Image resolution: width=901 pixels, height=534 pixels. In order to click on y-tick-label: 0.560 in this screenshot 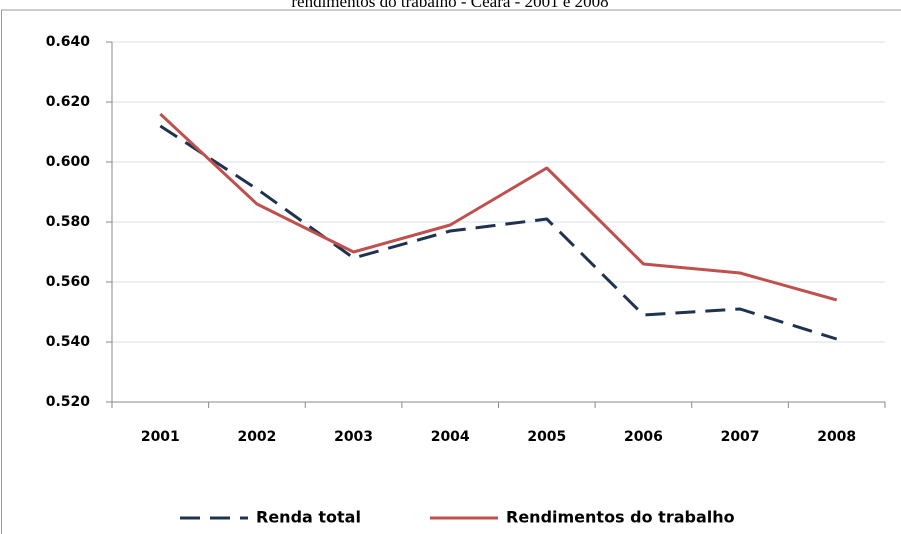, I will do `click(68, 282)`.